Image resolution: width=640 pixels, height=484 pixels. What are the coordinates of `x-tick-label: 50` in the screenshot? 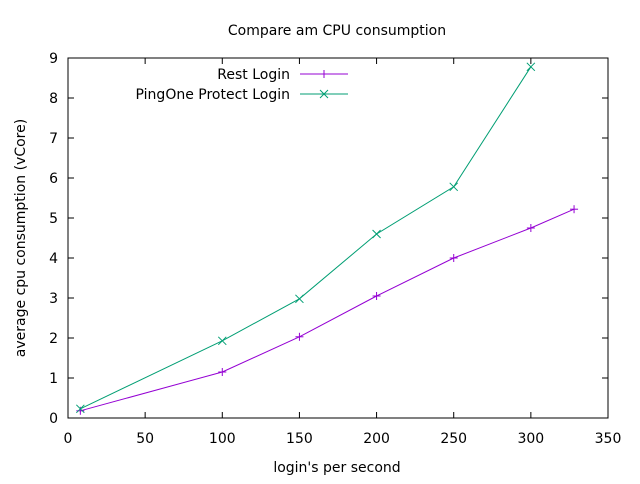 It's located at (145, 439).